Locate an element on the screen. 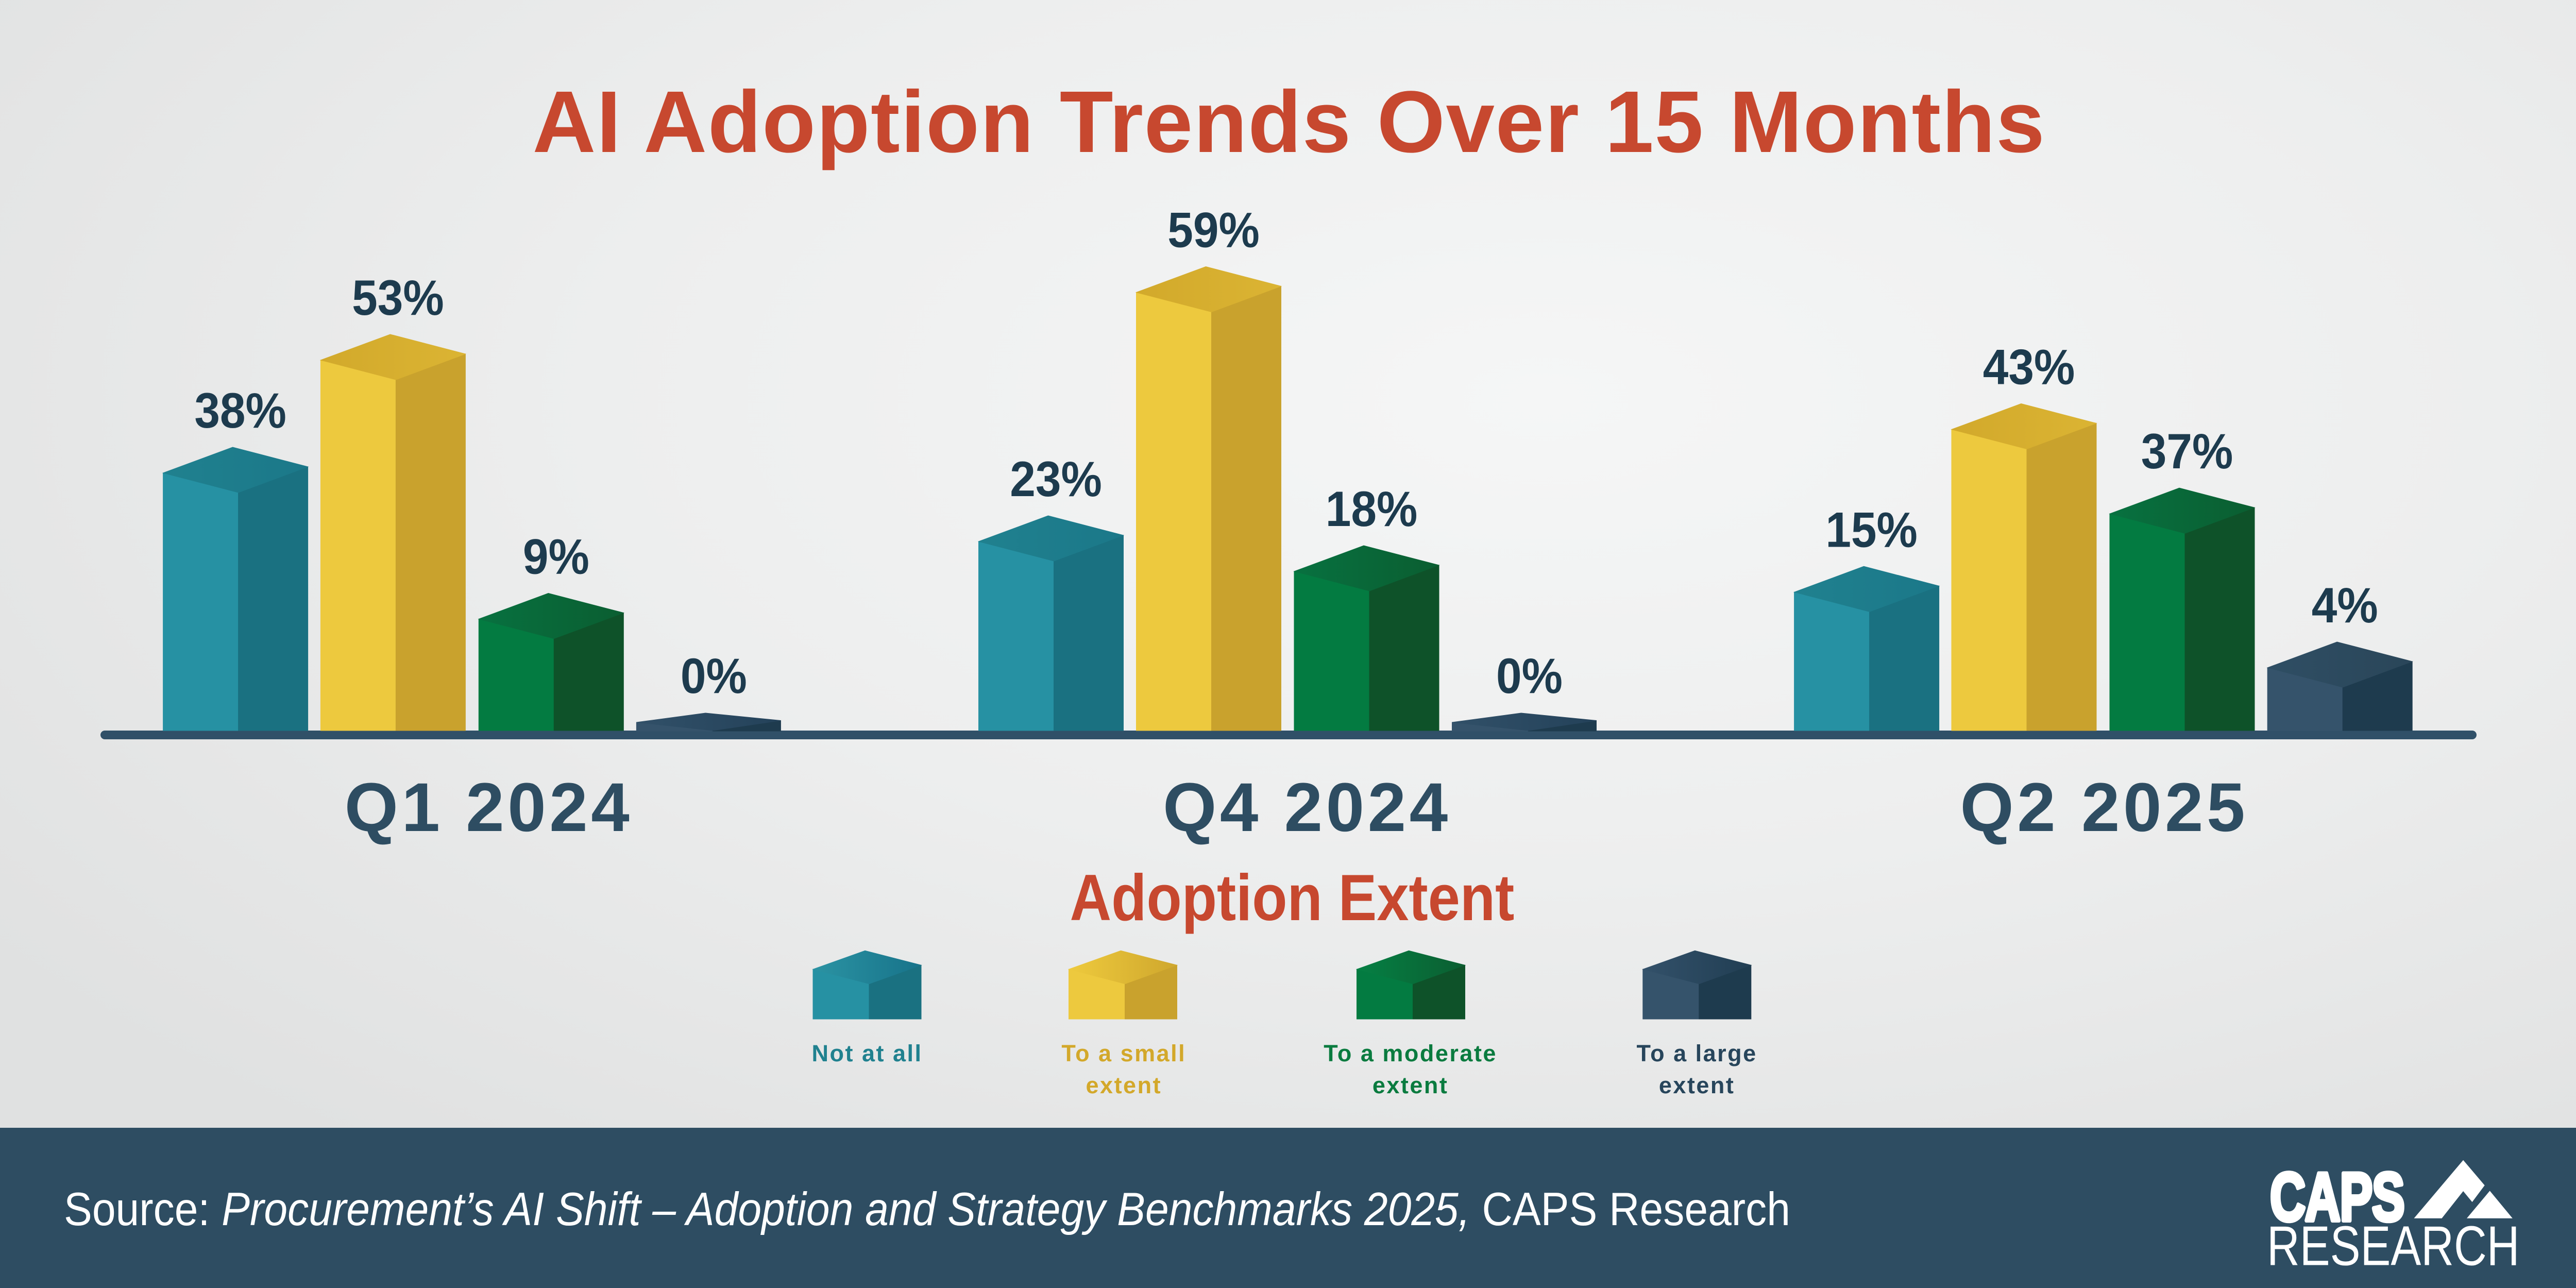 This screenshot has height=1288, width=2576. svg-text: To a large is located at coordinates (1697, 1053).